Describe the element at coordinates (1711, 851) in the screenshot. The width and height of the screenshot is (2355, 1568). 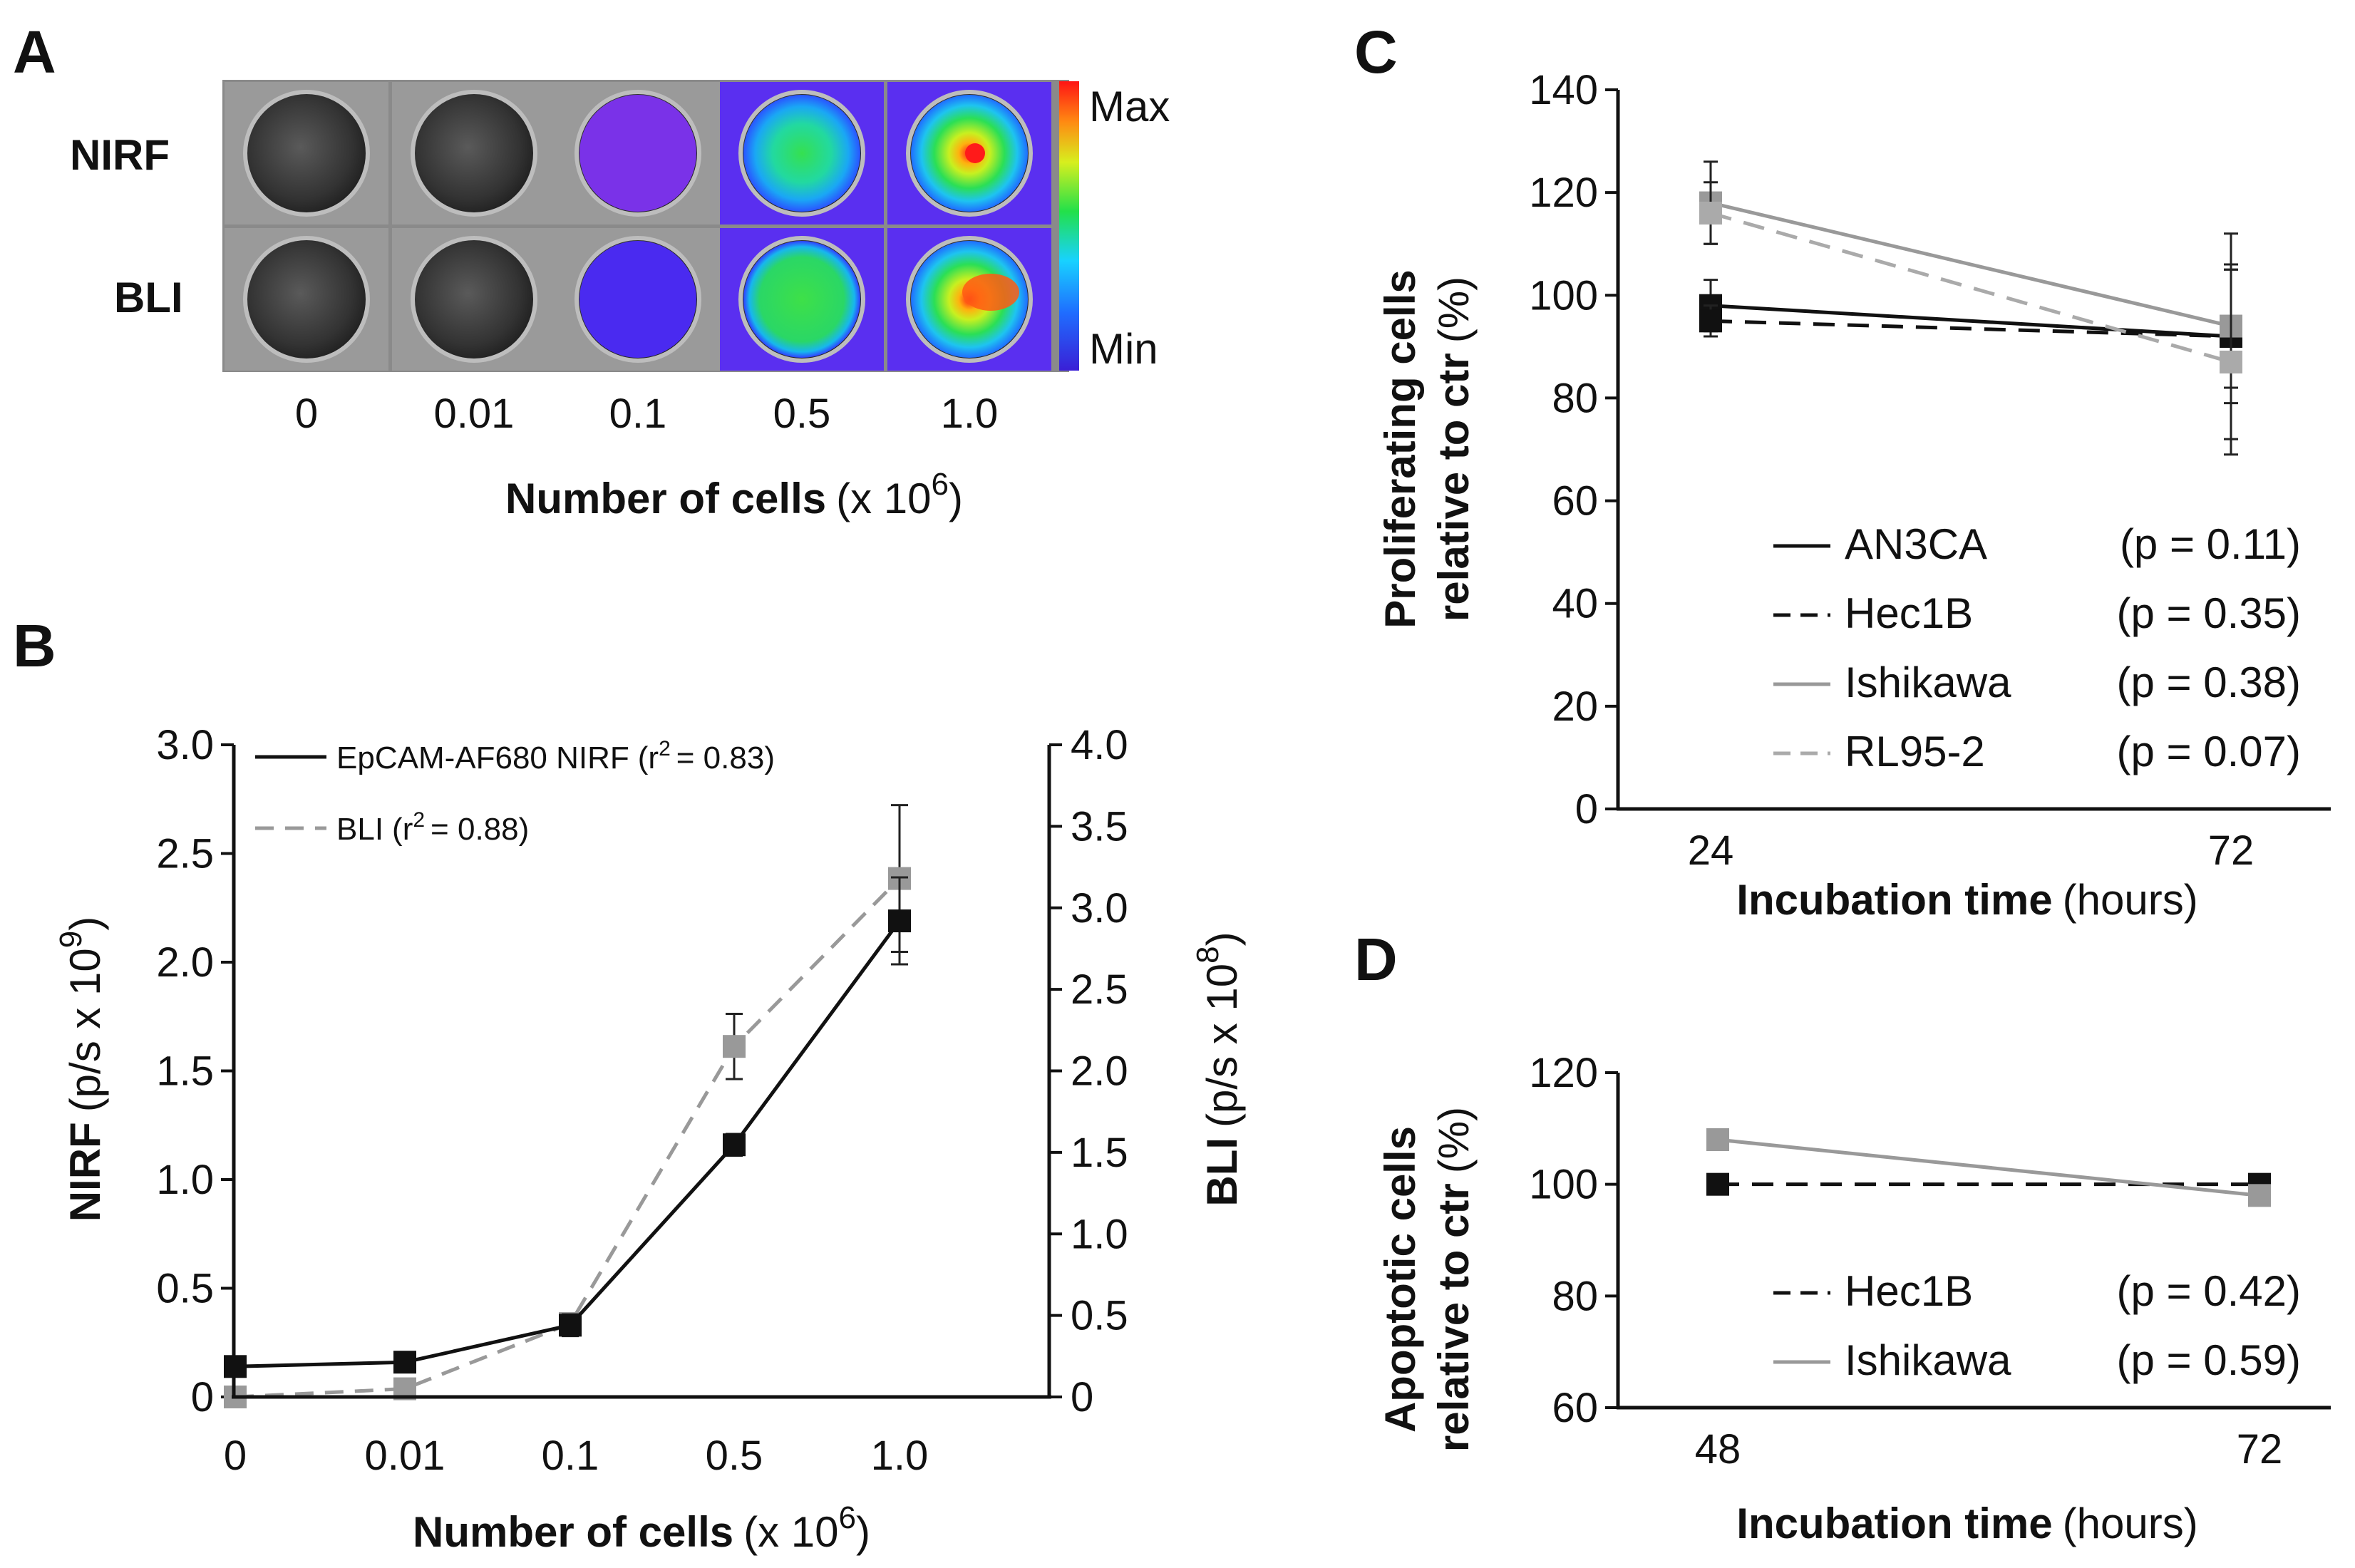
I see `c-x-tick-label: 24` at that location.